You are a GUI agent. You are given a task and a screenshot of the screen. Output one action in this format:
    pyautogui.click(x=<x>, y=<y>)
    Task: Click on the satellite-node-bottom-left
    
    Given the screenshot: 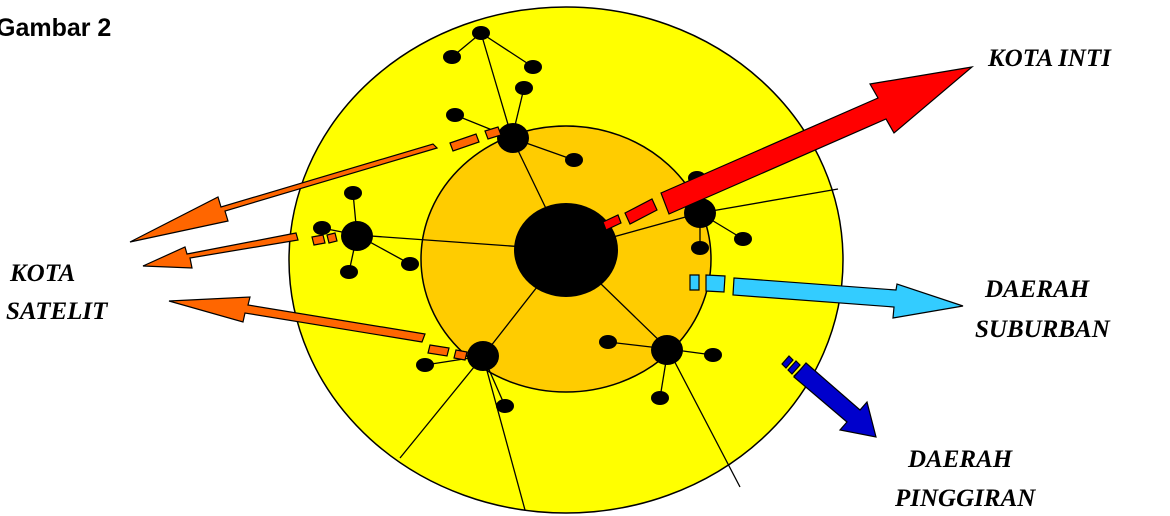 What is the action you would take?
    pyautogui.click(x=483, y=356)
    